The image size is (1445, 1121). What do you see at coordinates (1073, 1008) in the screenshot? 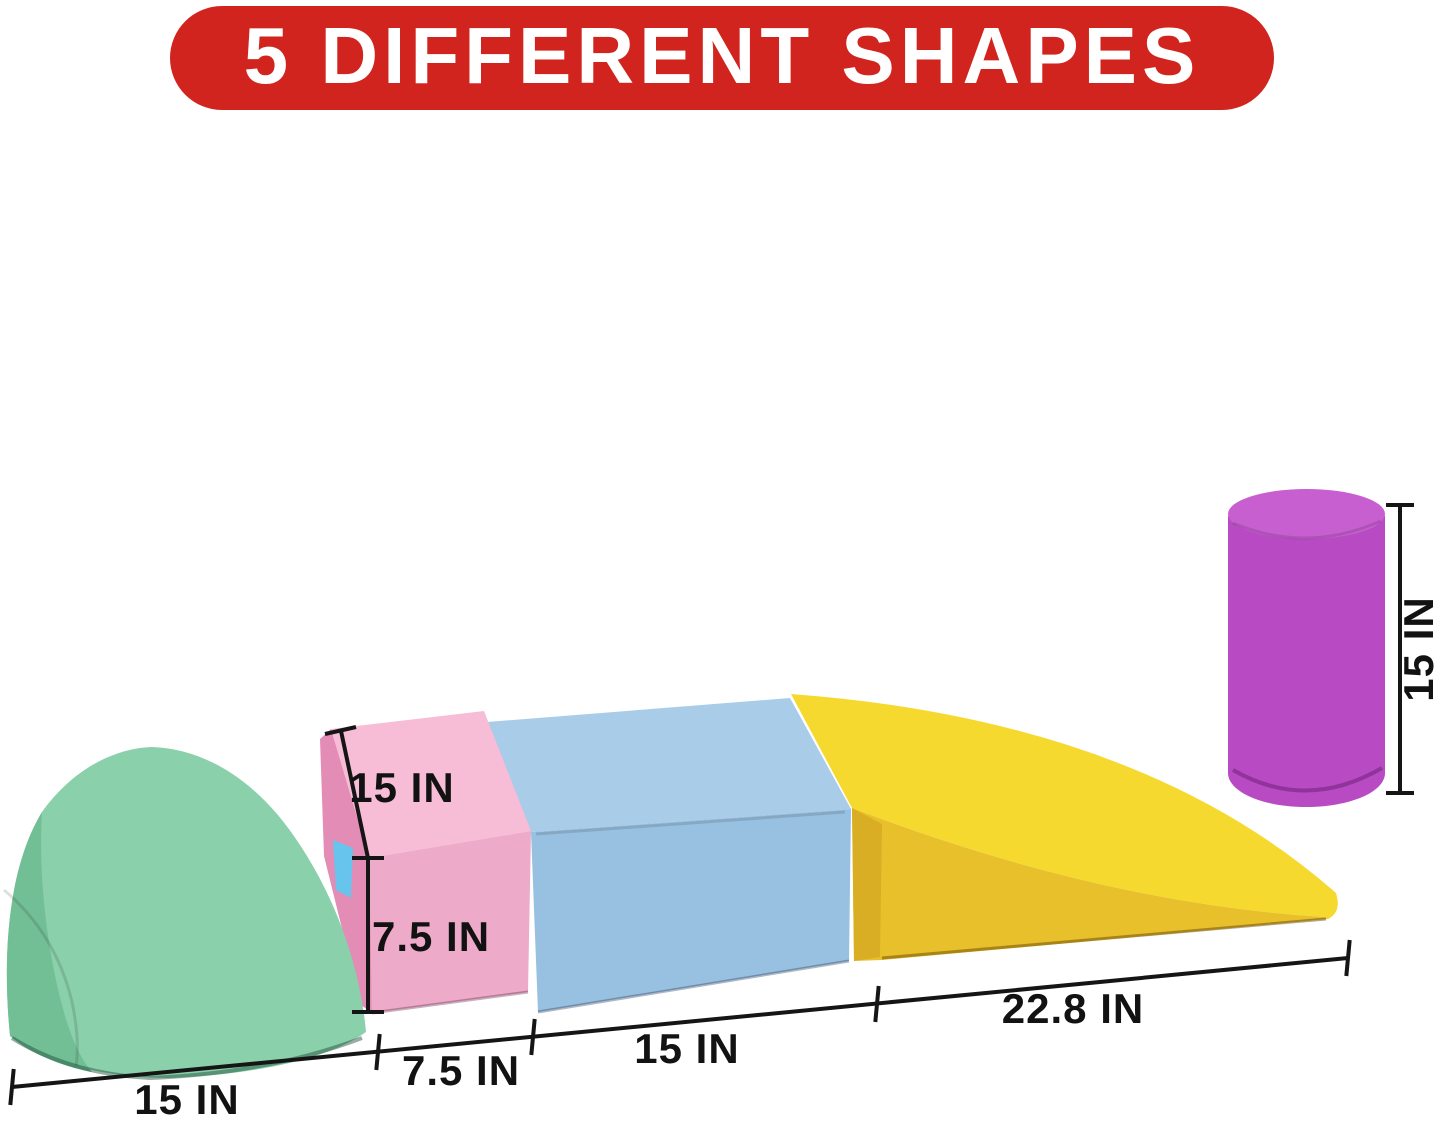
I see `wedge-length-label: 22.8 IN` at bounding box center [1073, 1008].